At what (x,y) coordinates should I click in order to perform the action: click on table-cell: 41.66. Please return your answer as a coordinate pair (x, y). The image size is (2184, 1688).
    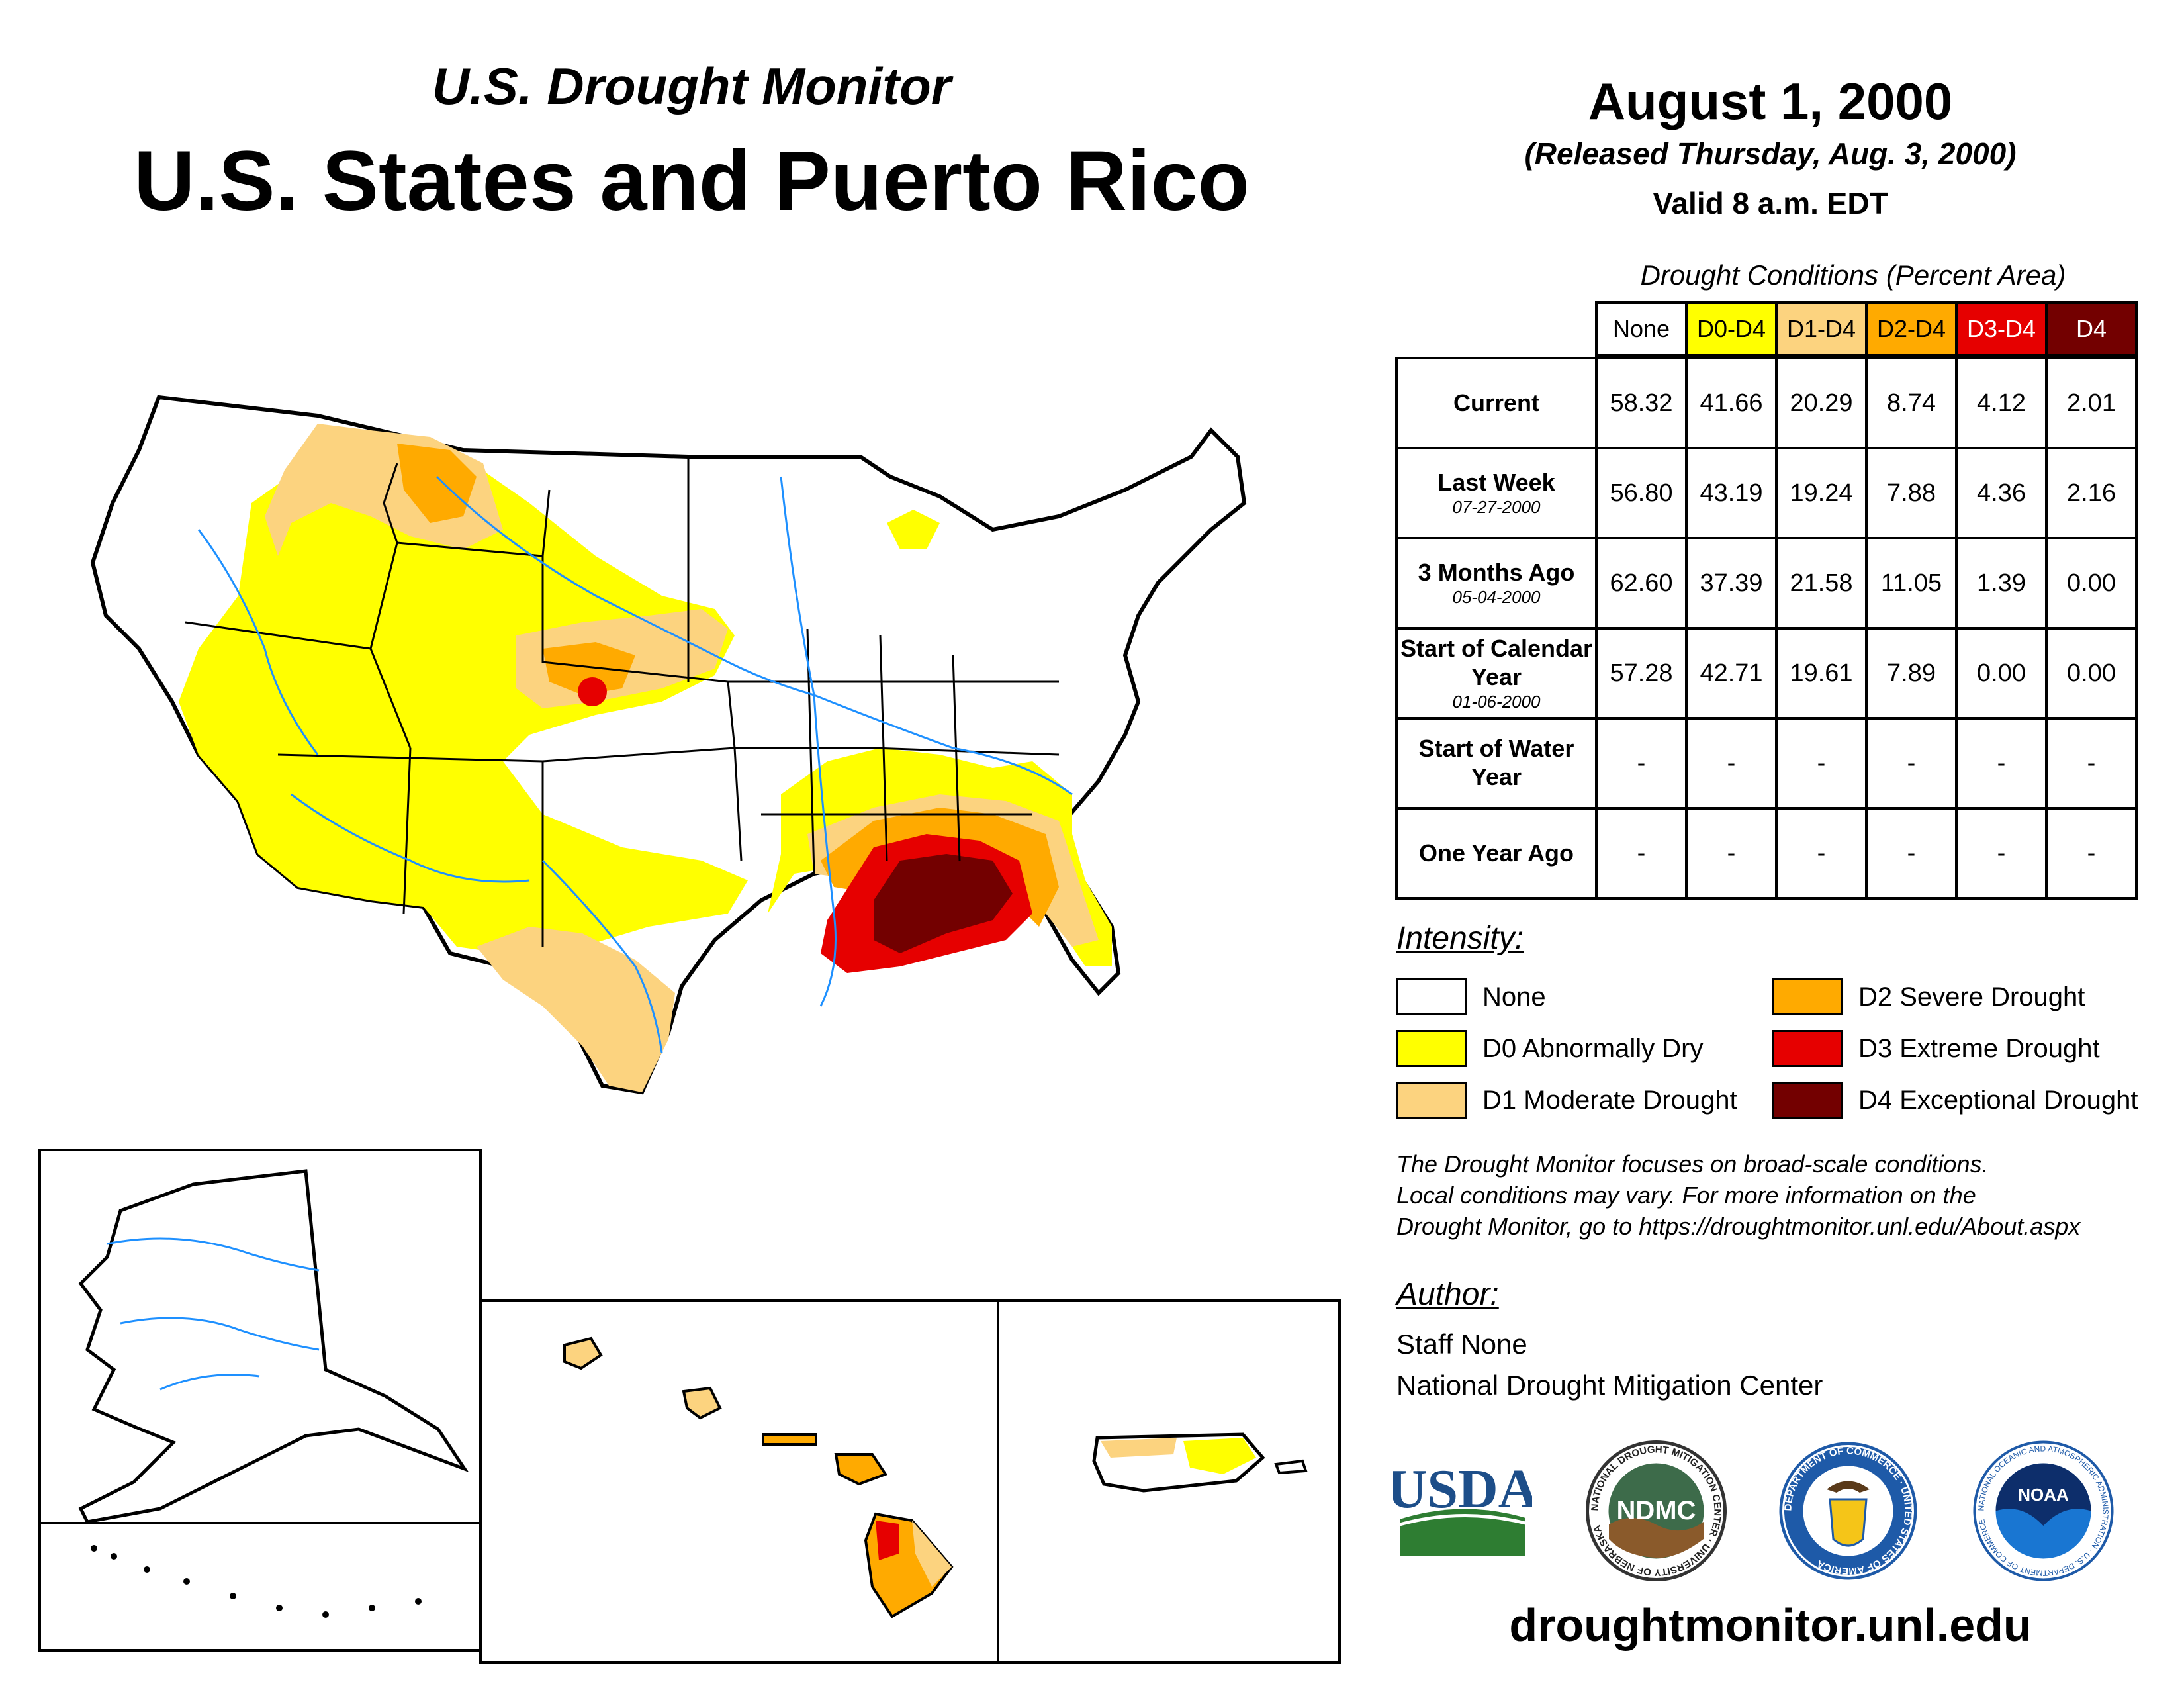
    Looking at the image, I should click on (1732, 403).